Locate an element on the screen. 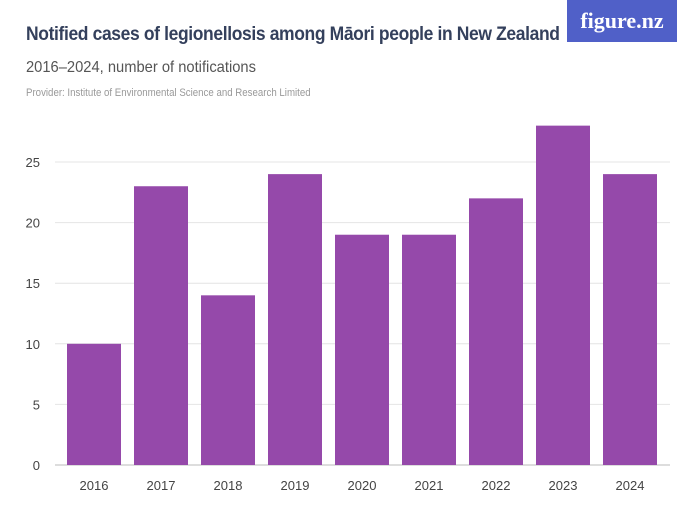  x-tick-label: 2019 is located at coordinates (295, 485).